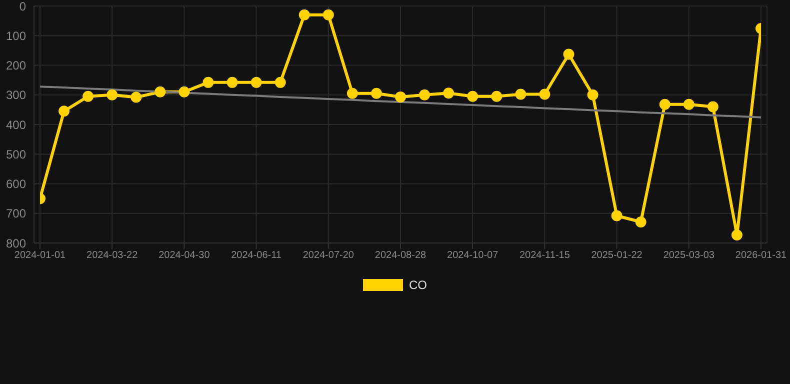  Describe the element at coordinates (418, 285) in the screenshot. I see `legend-label: CO` at that location.